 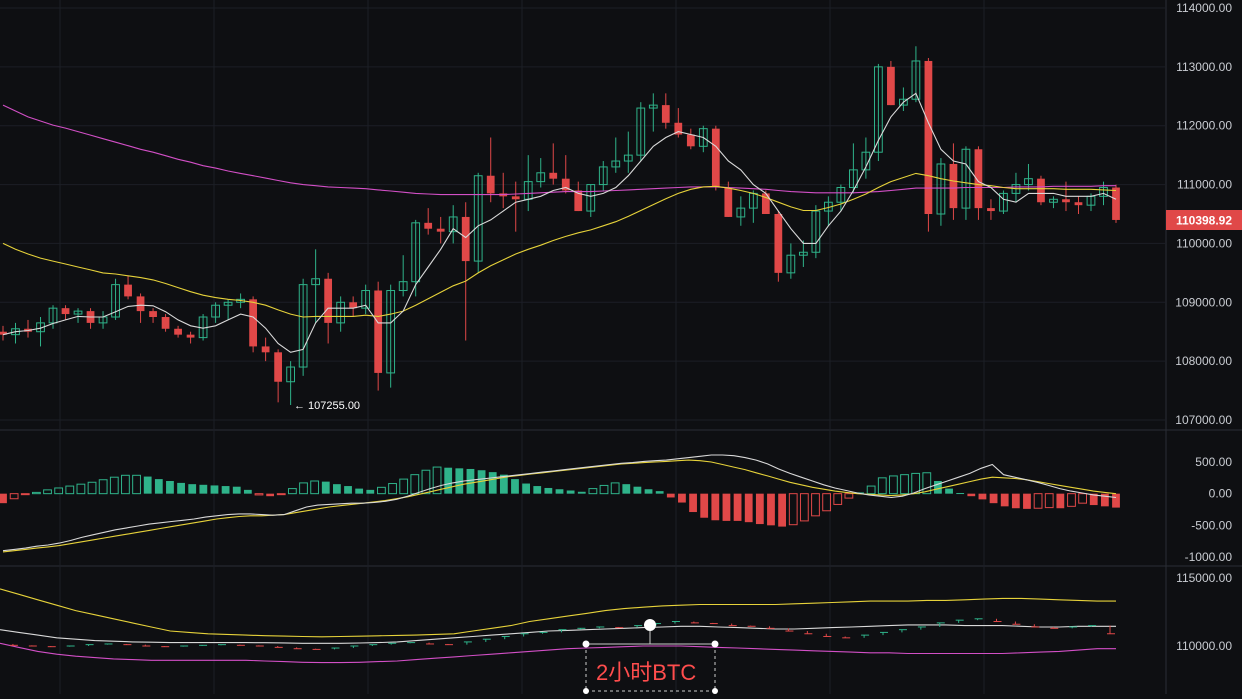 I want to click on macd-tick-label: 0.00, so click(x=1221, y=494).